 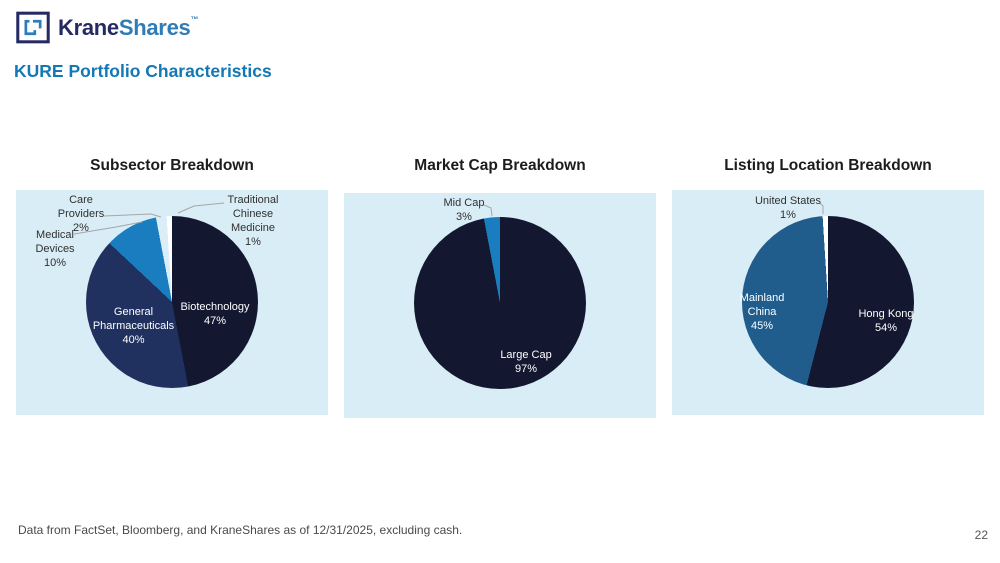 What do you see at coordinates (526, 362) in the screenshot?
I see `slice-label-large-cap: Large Cap 97%` at bounding box center [526, 362].